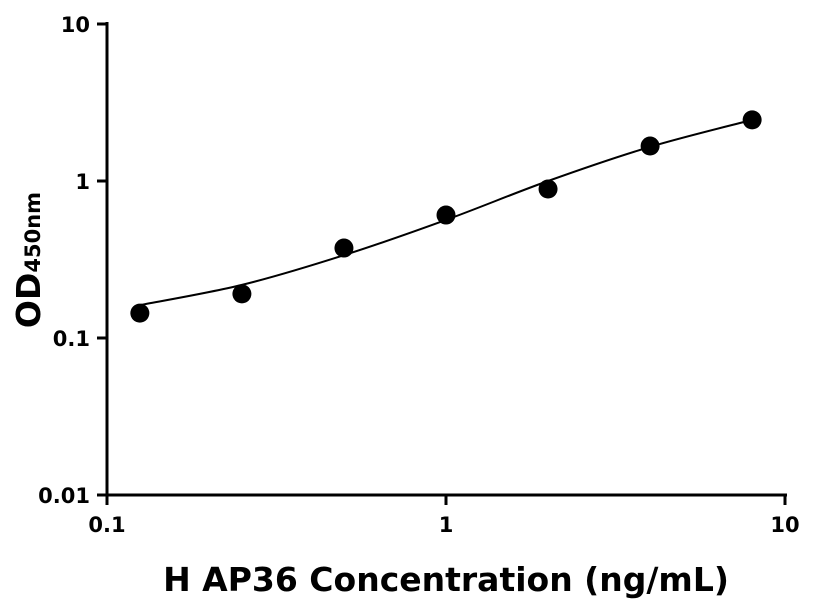 The width and height of the screenshot is (816, 616). What do you see at coordinates (71, 339) in the screenshot?
I see `y-tick-label: 0.1` at bounding box center [71, 339].